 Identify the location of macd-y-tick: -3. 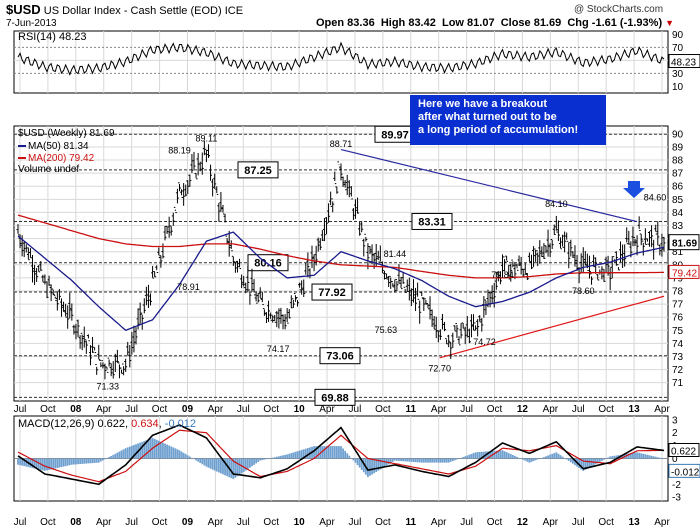
(676, 498).